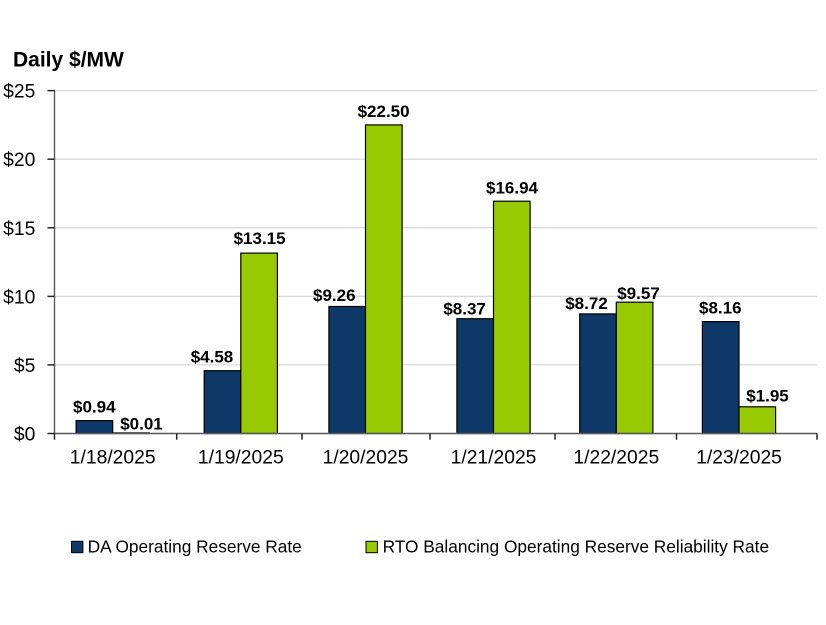  What do you see at coordinates (464, 309) in the screenshot?
I see `svg-text: $8.37` at bounding box center [464, 309].